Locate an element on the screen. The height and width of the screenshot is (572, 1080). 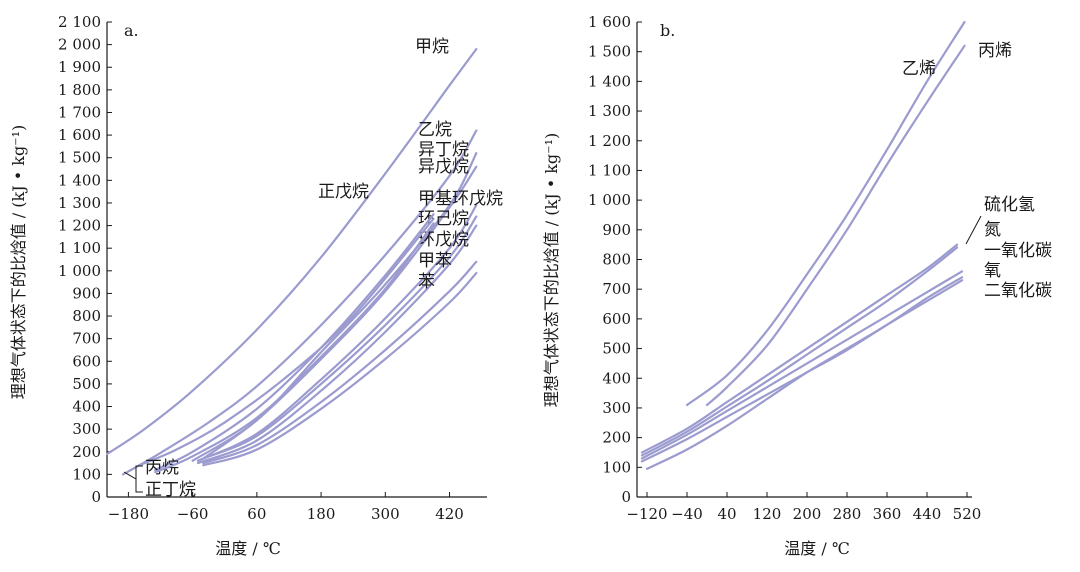
series-label: 异丁烷 is located at coordinates (443, 150).